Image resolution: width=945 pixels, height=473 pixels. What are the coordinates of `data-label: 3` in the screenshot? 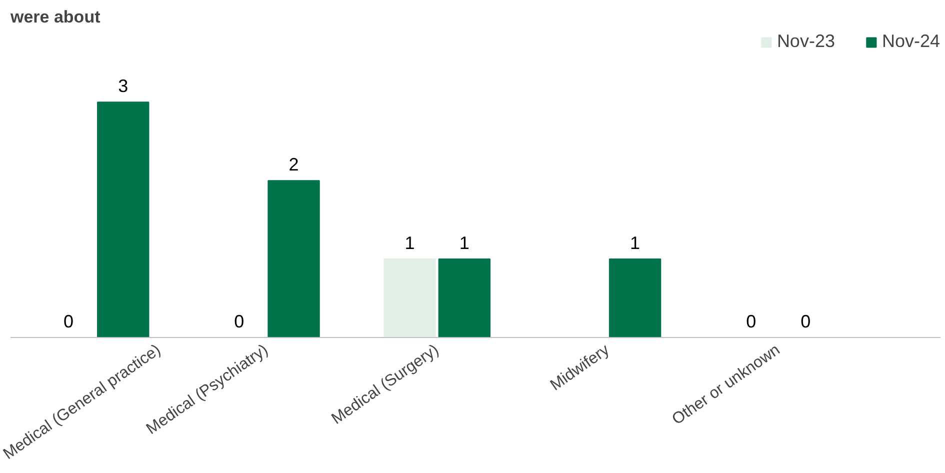 It's located at (123, 86).